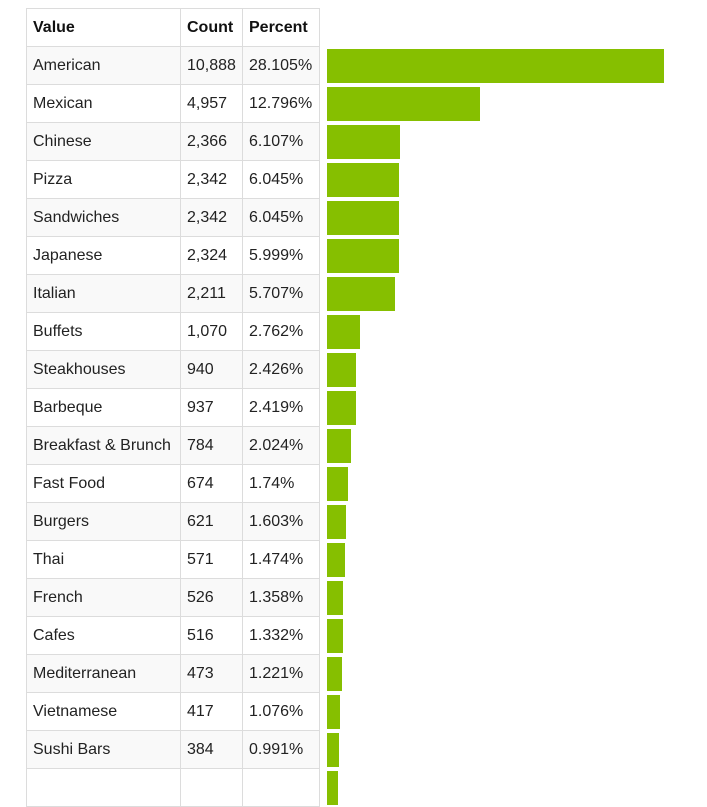 The image size is (707, 807). What do you see at coordinates (281, 103) in the screenshot?
I see `percent-cell: 12.796%` at bounding box center [281, 103].